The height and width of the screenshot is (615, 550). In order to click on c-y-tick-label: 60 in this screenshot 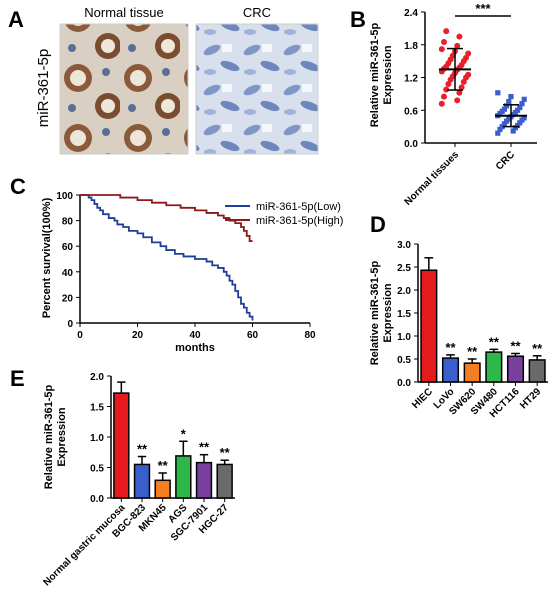, I will do `click(68, 247)`.